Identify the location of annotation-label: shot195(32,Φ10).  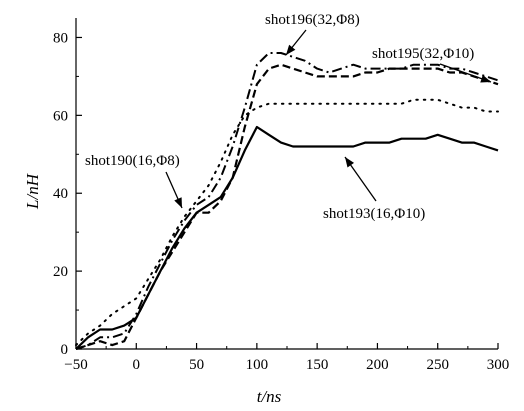
(423, 54).